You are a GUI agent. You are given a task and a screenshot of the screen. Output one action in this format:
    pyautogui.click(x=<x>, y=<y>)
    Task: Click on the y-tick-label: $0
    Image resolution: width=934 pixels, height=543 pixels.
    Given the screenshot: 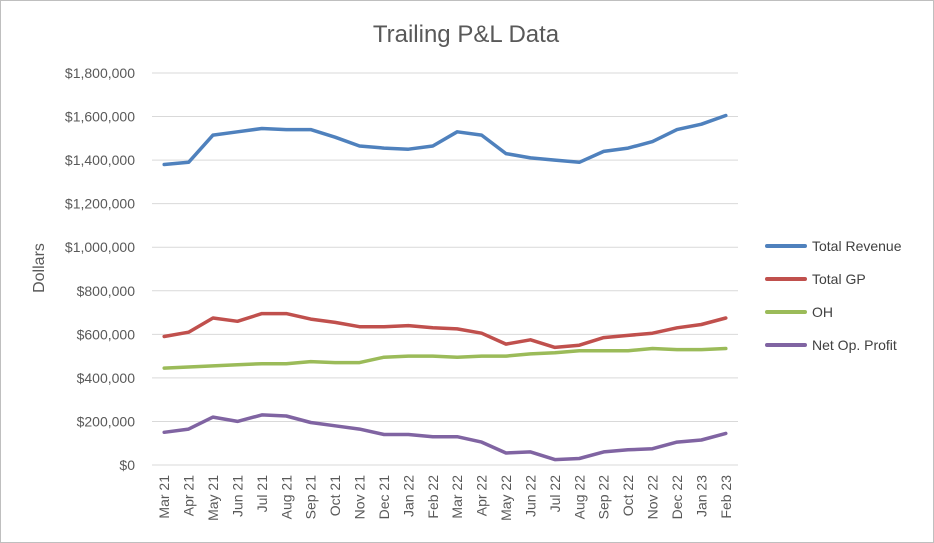 What is the action you would take?
    pyautogui.click(x=127, y=465)
    